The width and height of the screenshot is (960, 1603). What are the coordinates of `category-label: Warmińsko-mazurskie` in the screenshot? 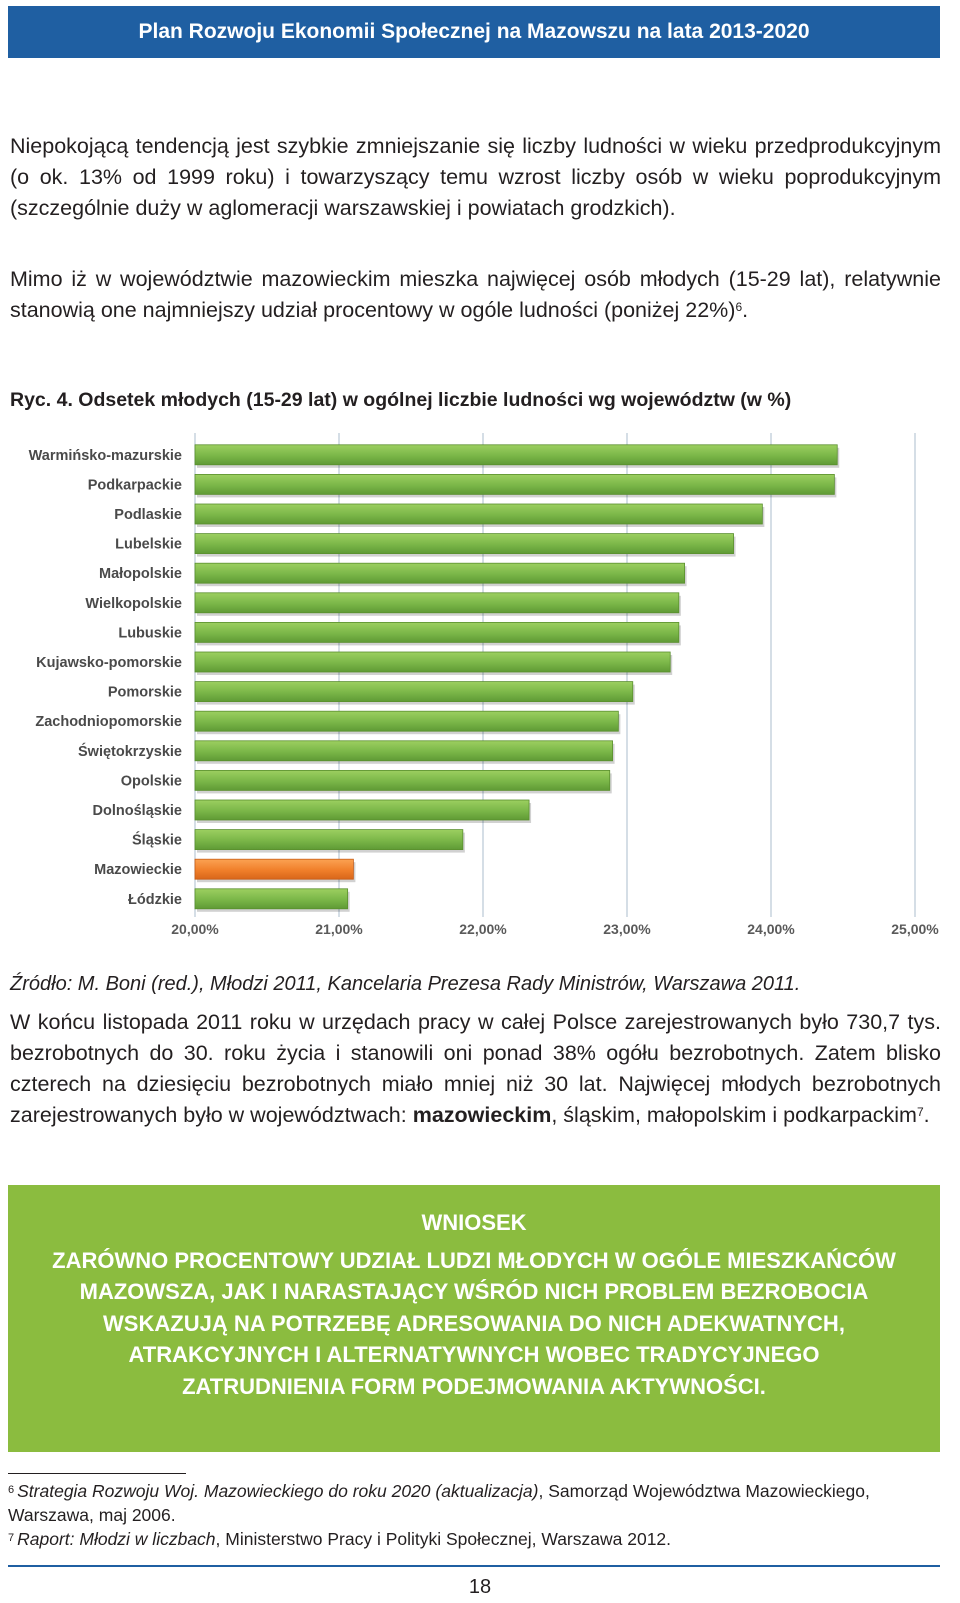 It's located at (105, 456).